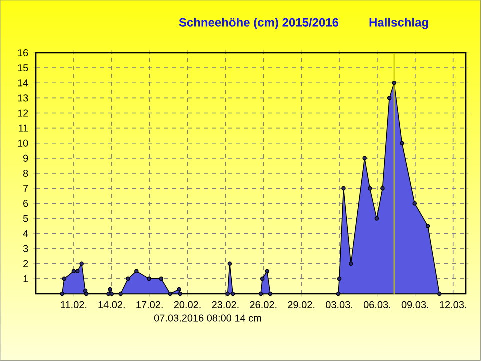 This screenshot has width=481, height=361. What do you see at coordinates (415, 304) in the screenshot?
I see `x-tick-label: 09.03.` at bounding box center [415, 304].